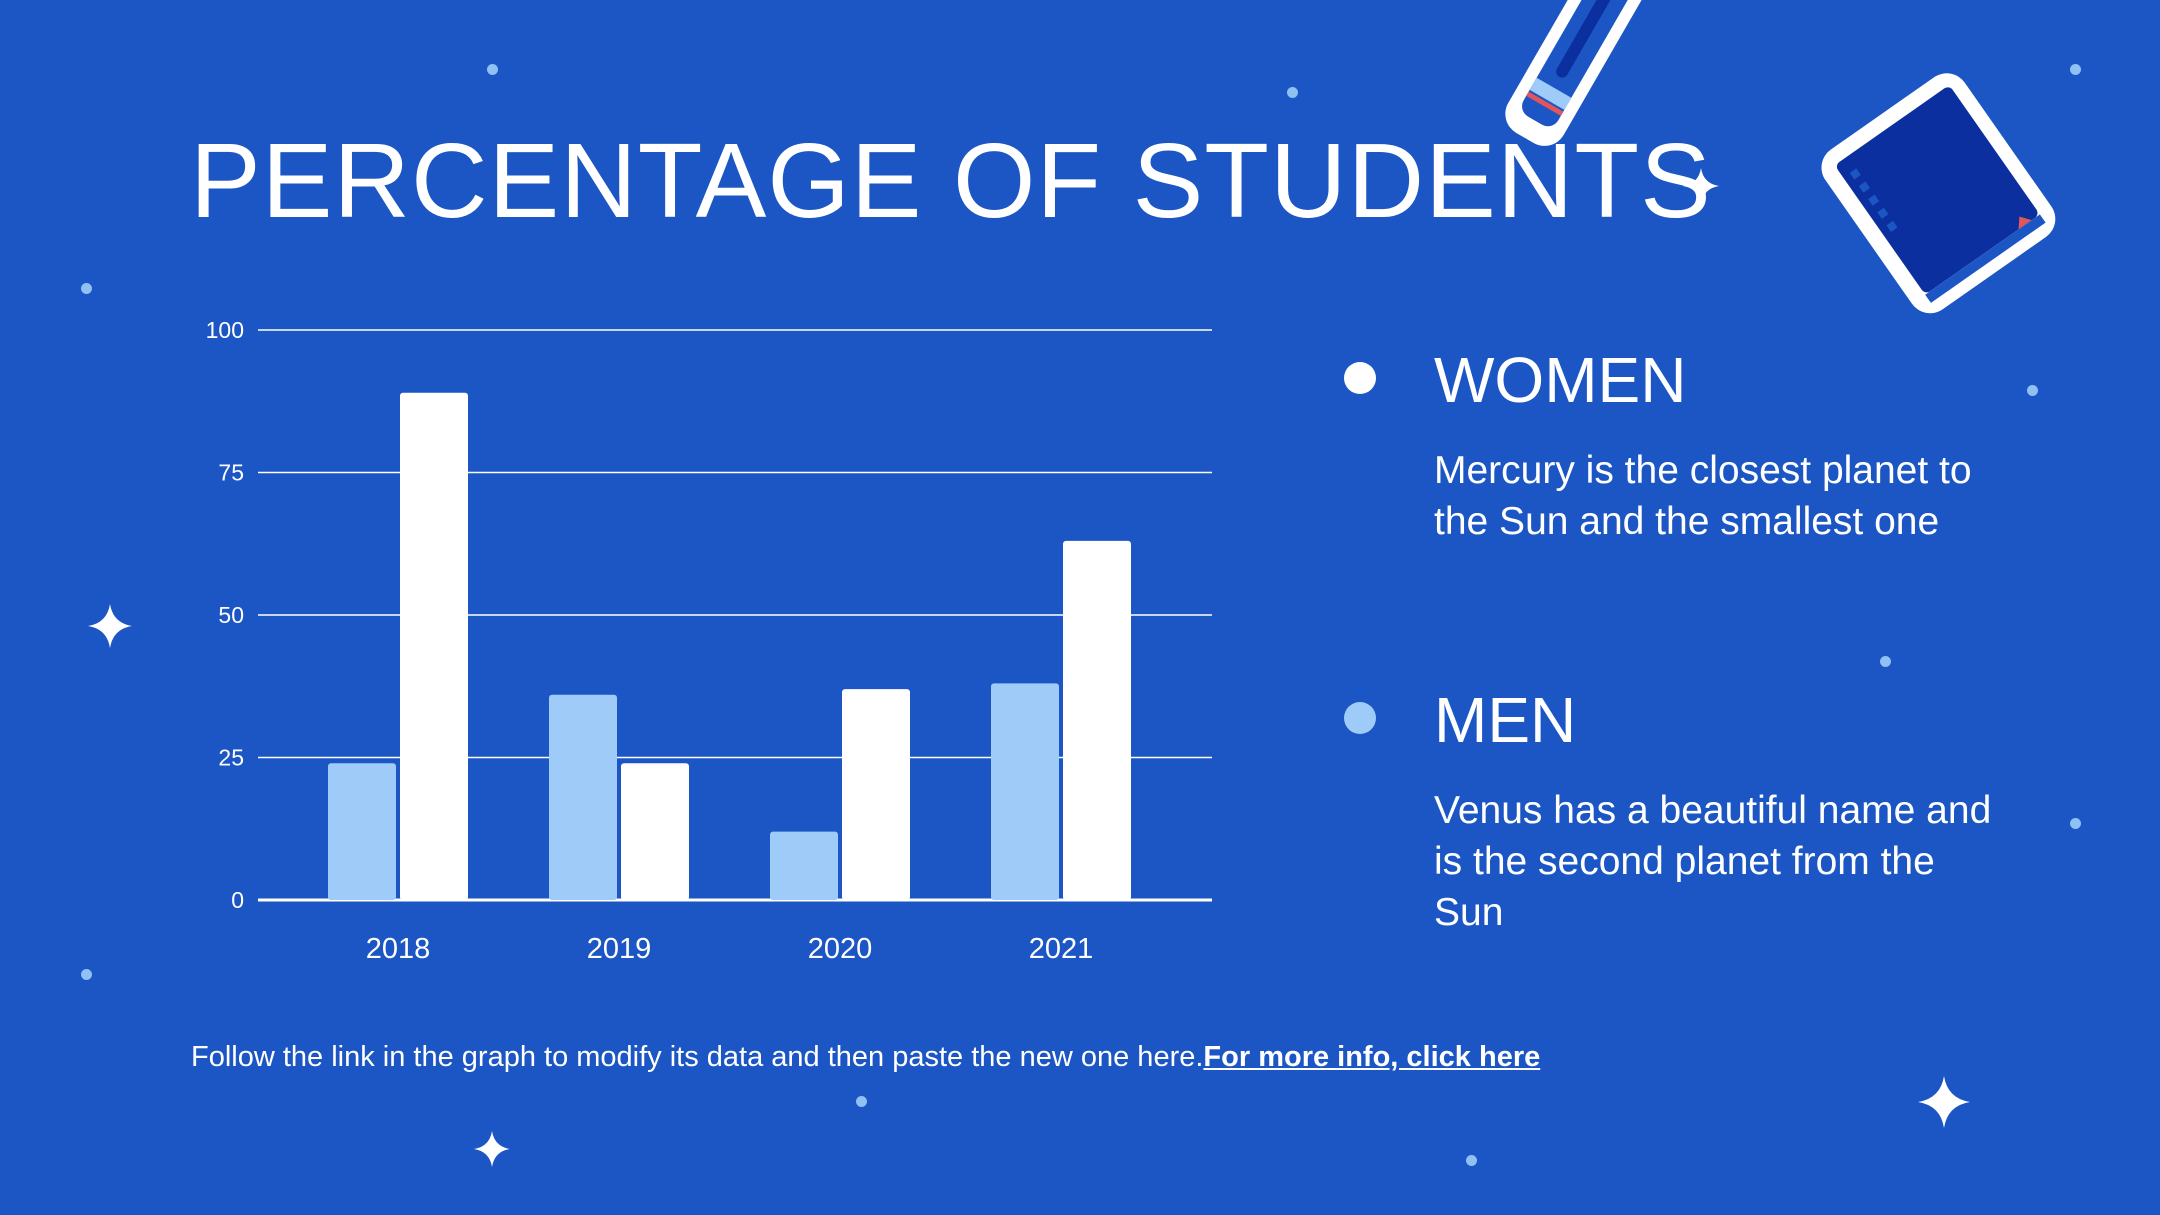 Image resolution: width=2160 pixels, height=1215 pixels. I want to click on chart-bar-men-2021, so click(1025, 791).